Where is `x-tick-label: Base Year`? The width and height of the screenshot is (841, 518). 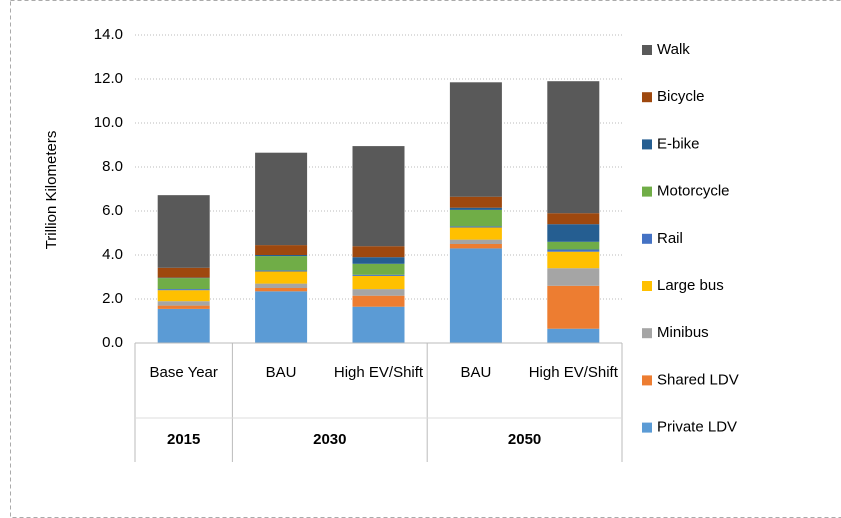 x-tick-label: Base Year is located at coordinates (183, 372).